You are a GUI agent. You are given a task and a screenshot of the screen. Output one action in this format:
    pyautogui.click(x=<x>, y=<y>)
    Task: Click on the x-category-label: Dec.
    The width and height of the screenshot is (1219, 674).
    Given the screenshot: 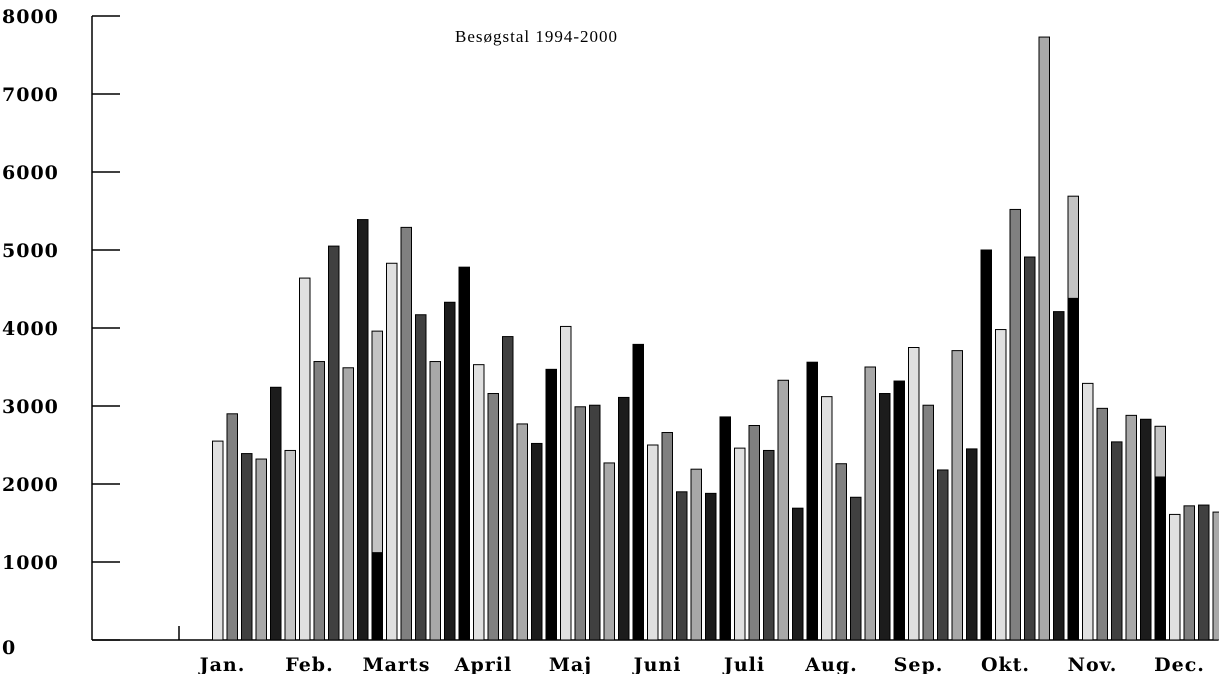 What is the action you would take?
    pyautogui.click(x=1179, y=664)
    